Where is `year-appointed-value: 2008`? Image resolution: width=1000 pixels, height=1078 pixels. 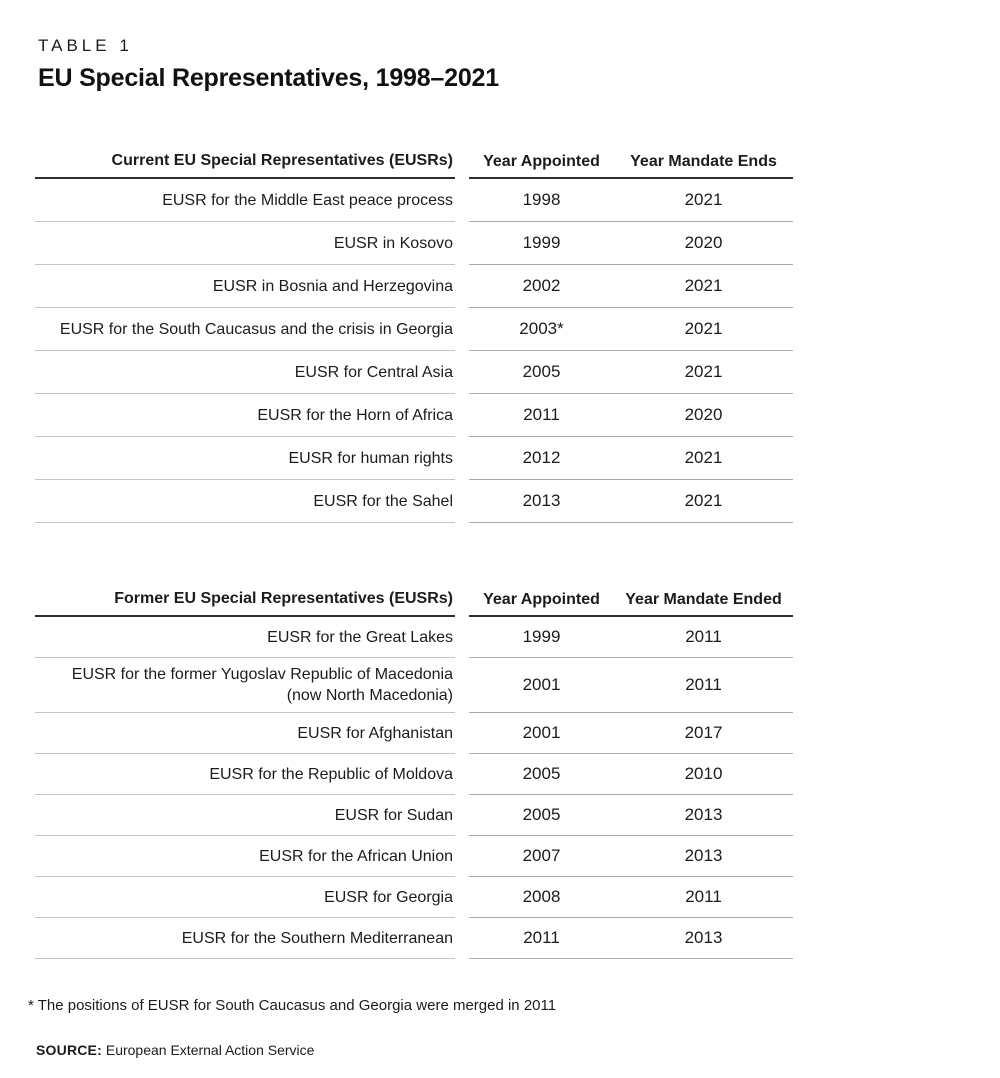
year-appointed-value: 2008 is located at coordinates (541, 896).